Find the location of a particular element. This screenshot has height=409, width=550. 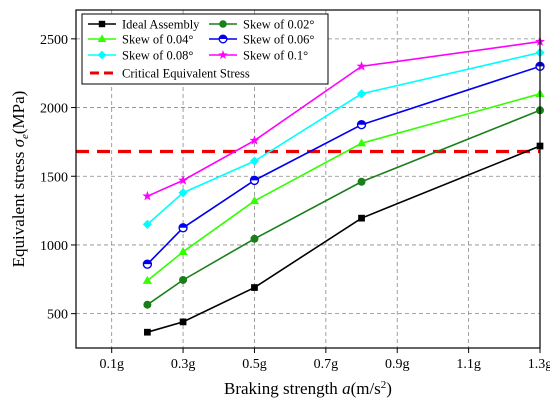

legend-box is located at coordinates (205, 49).